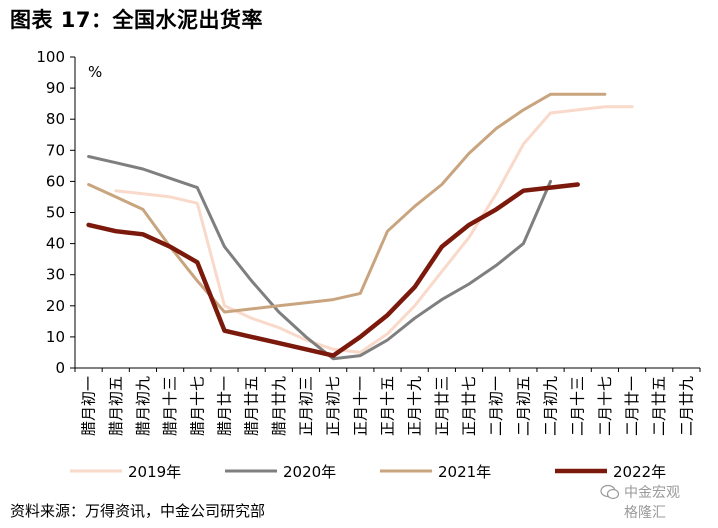 Image resolution: width=718 pixels, height=528 pixels. What do you see at coordinates (464, 472) in the screenshot?
I see `legend-label: 2021年` at bounding box center [464, 472].